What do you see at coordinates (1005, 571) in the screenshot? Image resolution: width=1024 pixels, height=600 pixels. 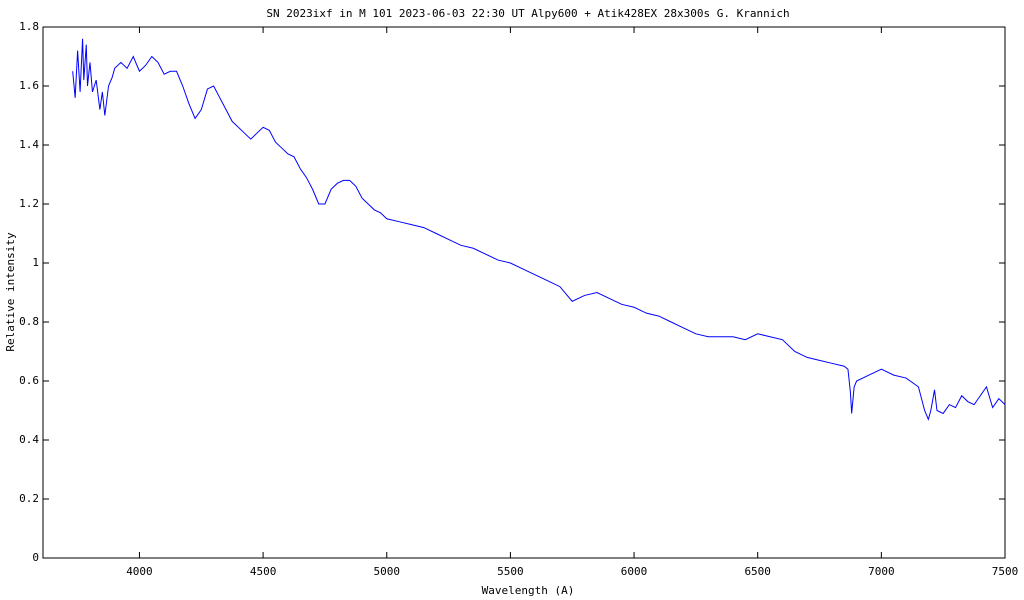 I see `x-tick-label: 7500` at bounding box center [1005, 571].